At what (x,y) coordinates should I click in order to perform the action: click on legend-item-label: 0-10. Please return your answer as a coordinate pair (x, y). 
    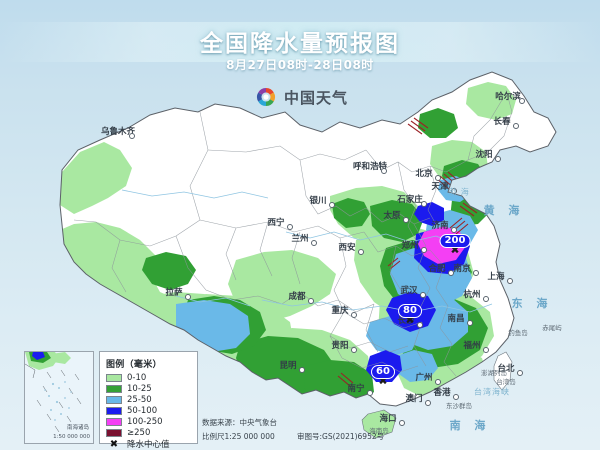
    Looking at the image, I should click on (137, 378).